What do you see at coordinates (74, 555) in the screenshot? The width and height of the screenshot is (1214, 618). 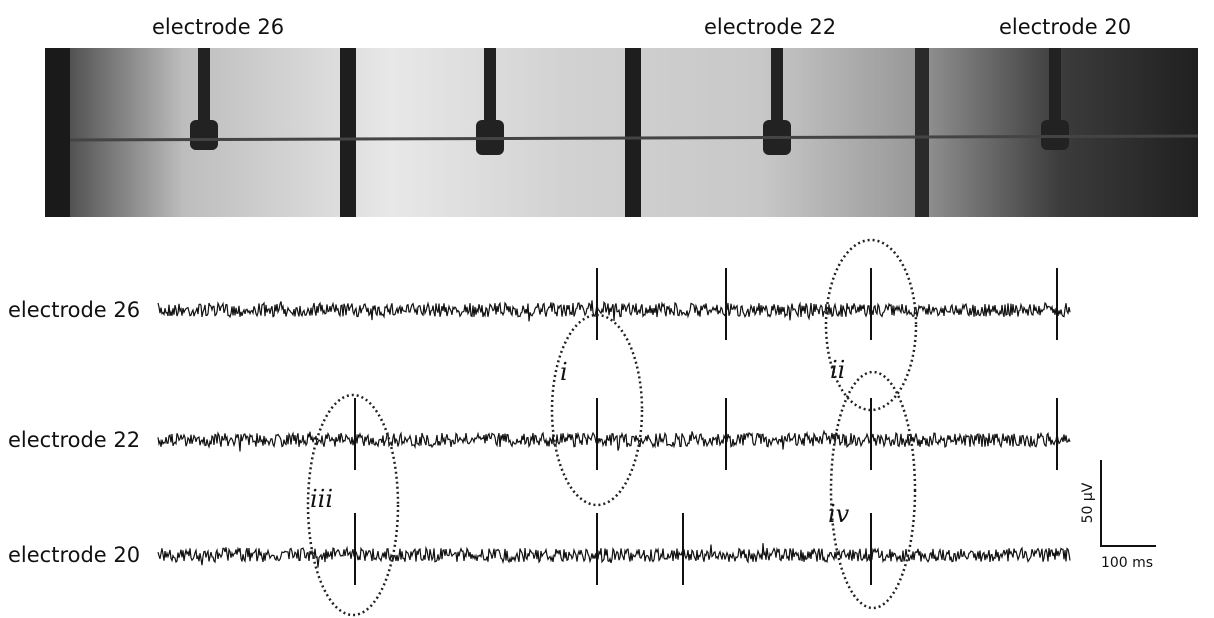 I see `trace-label: electrode 20` at bounding box center [74, 555].